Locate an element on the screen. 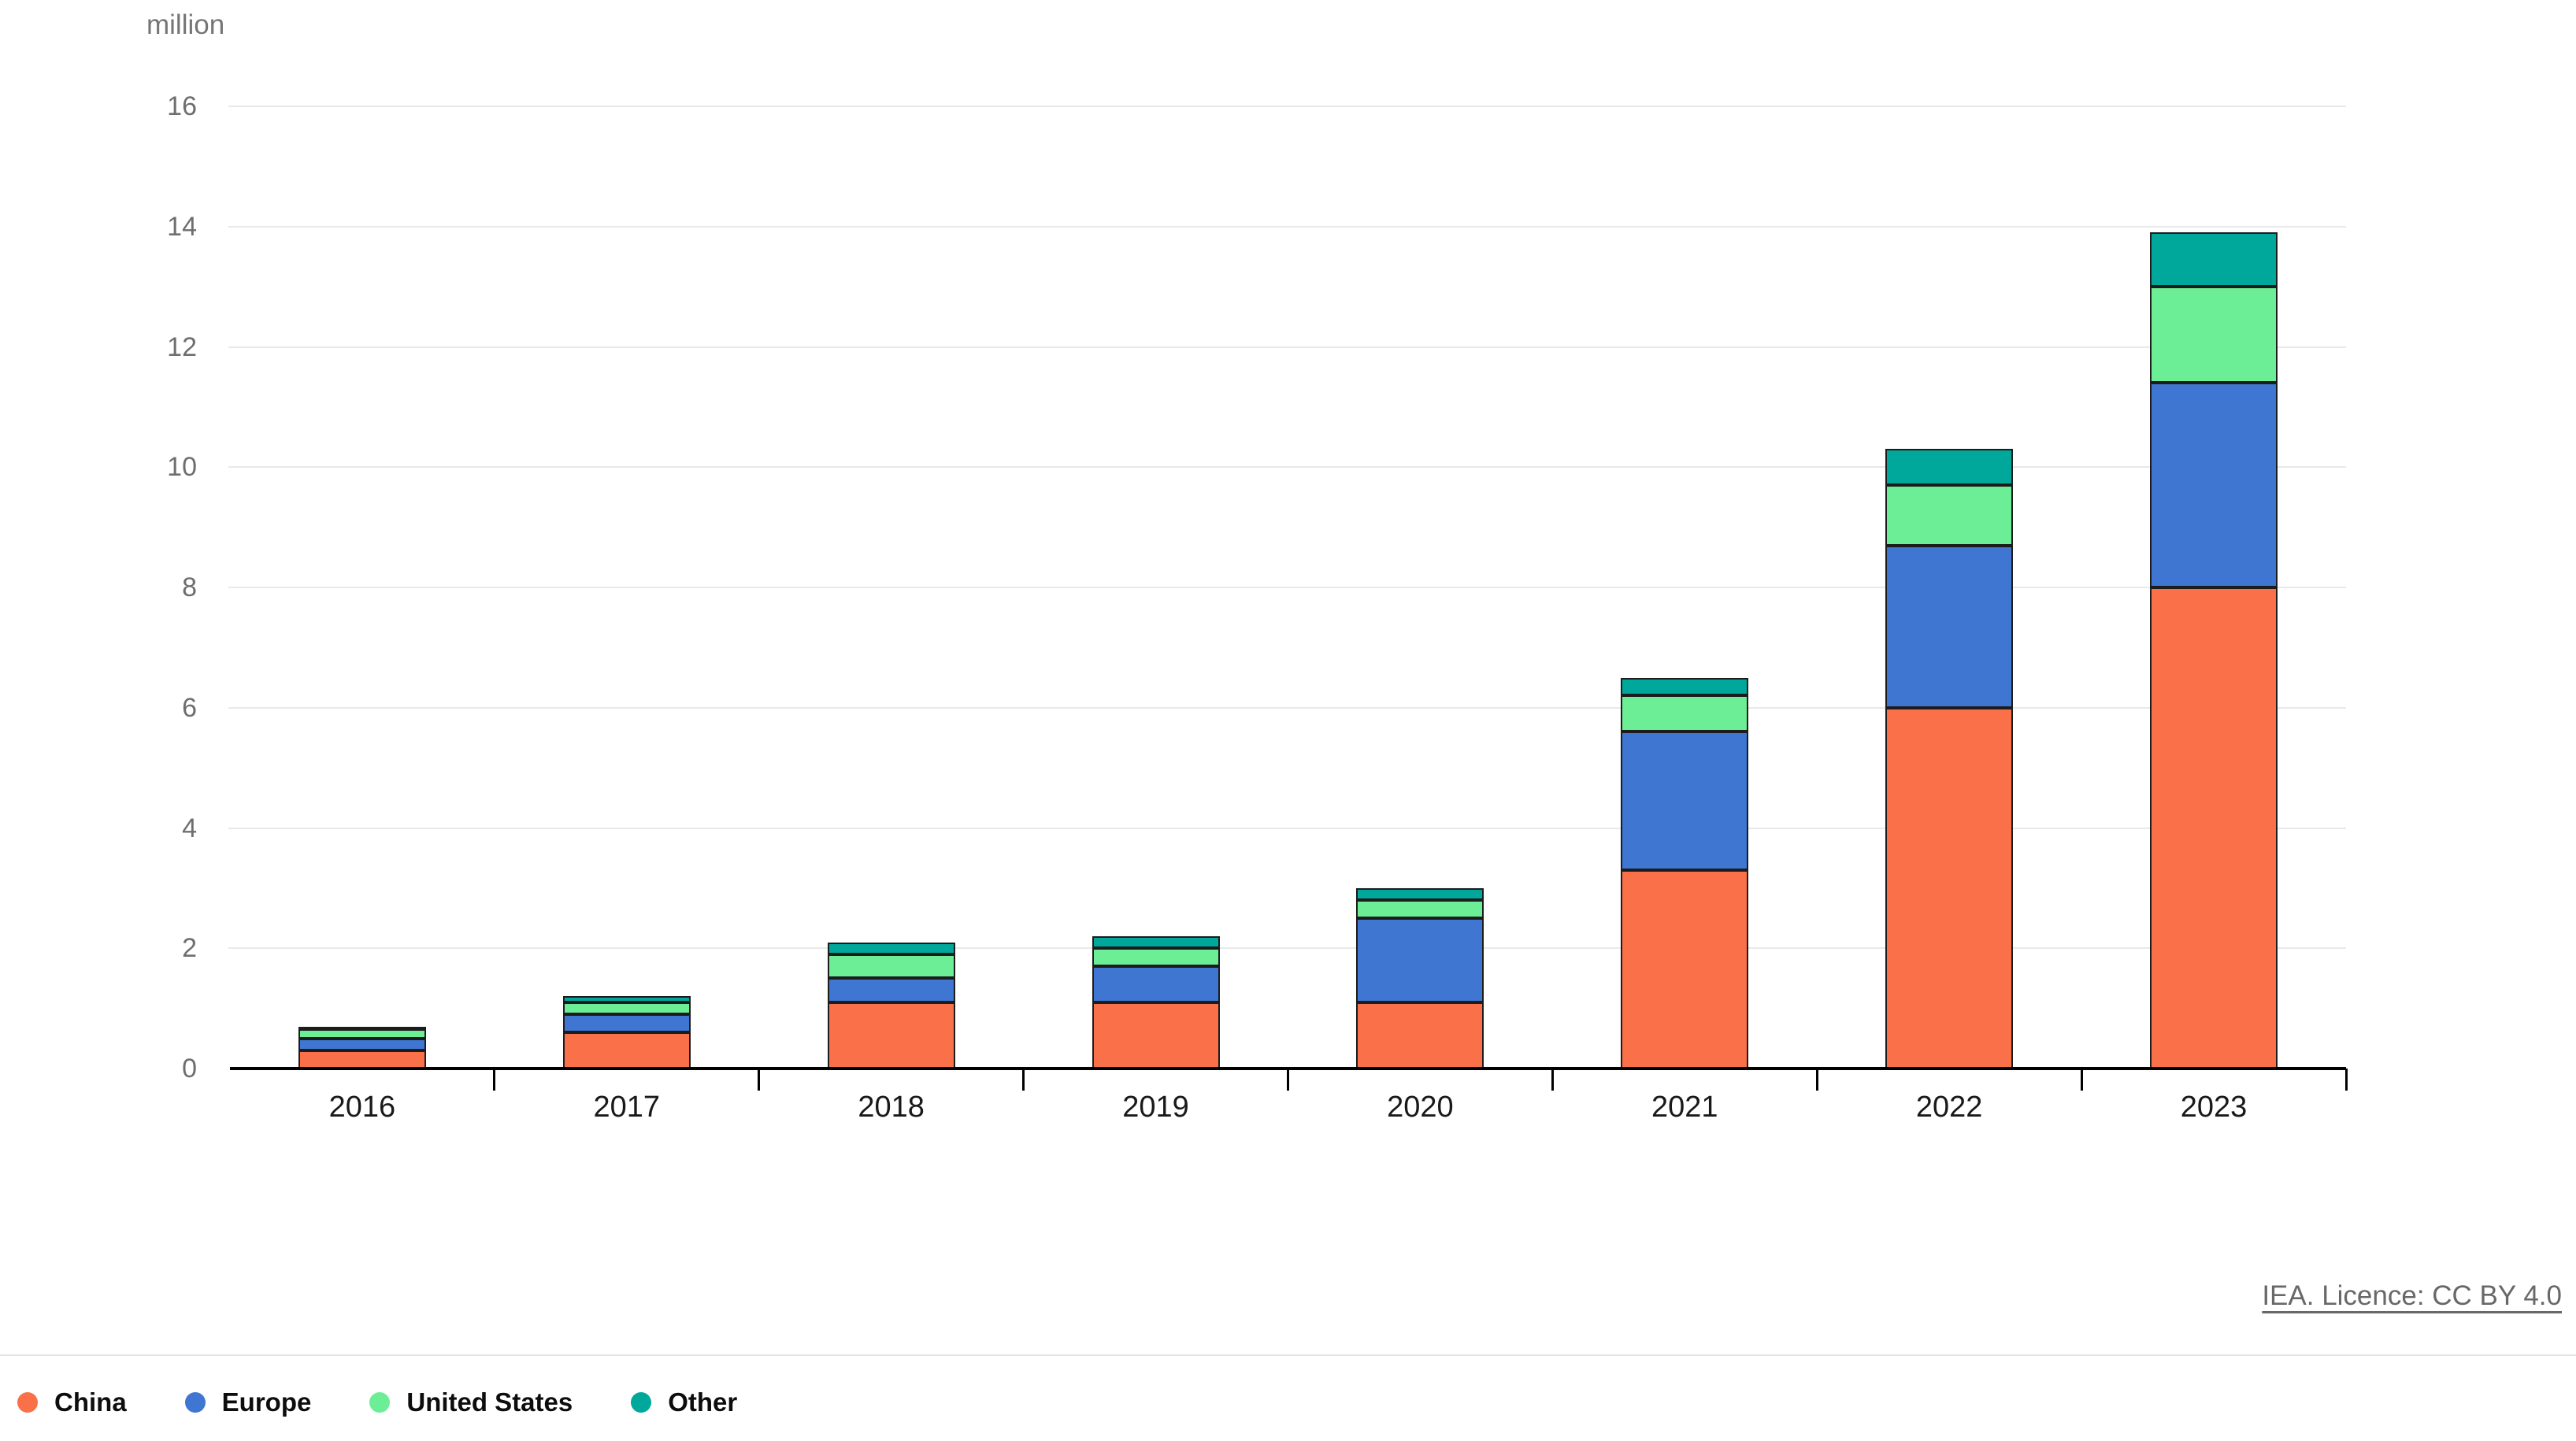 This screenshot has width=2576, height=1441. bar-segment-europe-2021 is located at coordinates (1685, 801).